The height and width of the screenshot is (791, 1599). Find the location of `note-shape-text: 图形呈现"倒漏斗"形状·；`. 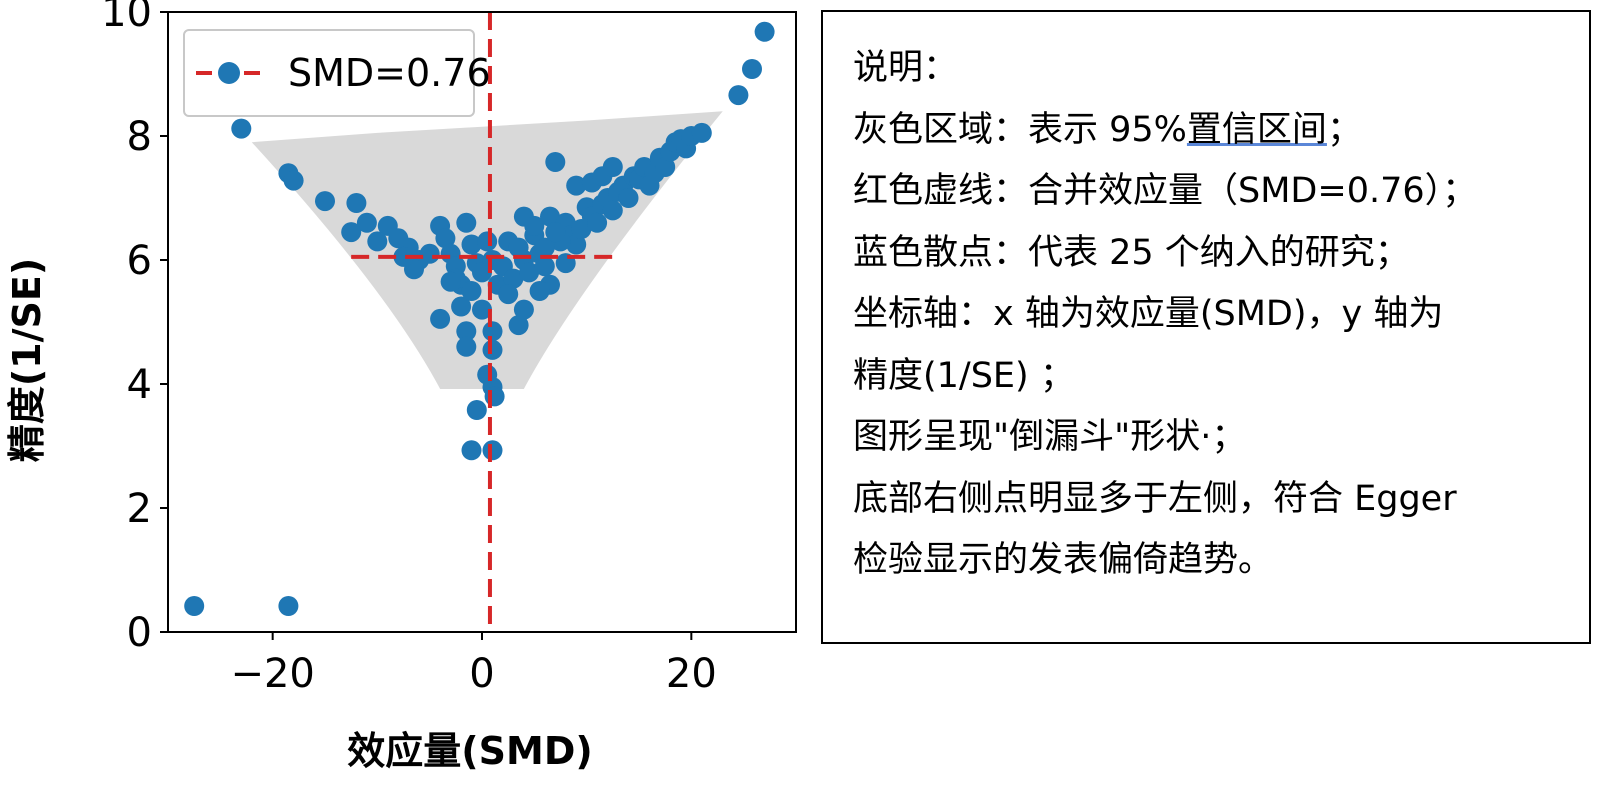

note-shape-text: 图形呈现"倒漏斗"形状·； is located at coordinates (1050, 437).